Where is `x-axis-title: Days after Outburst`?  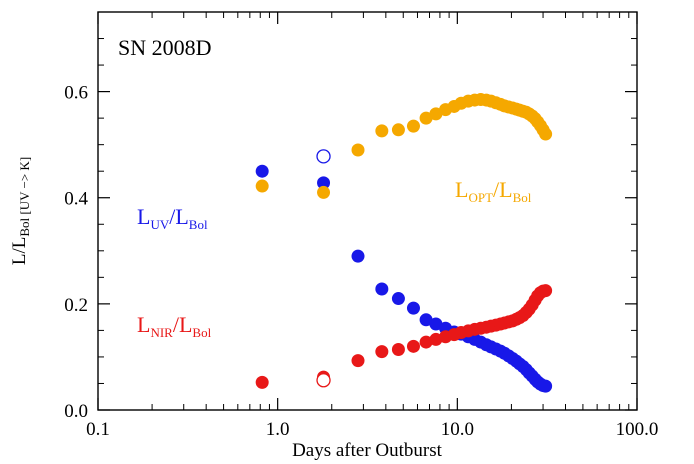 x-axis-title: Days after Outburst is located at coordinates (367, 450).